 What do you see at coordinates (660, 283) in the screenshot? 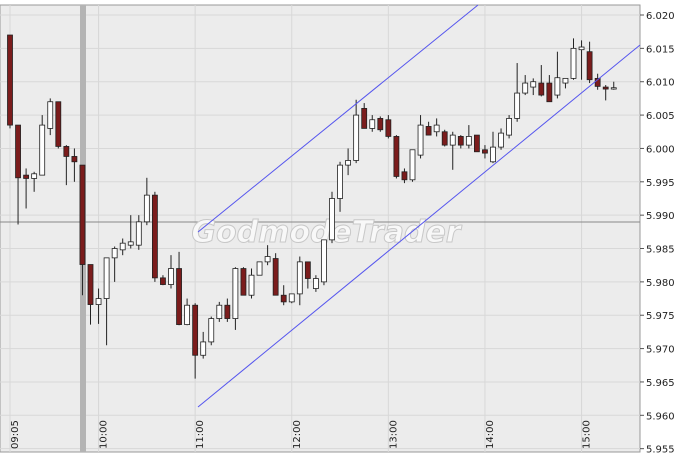
I see `y-tick-label: 5.980` at bounding box center [660, 283].